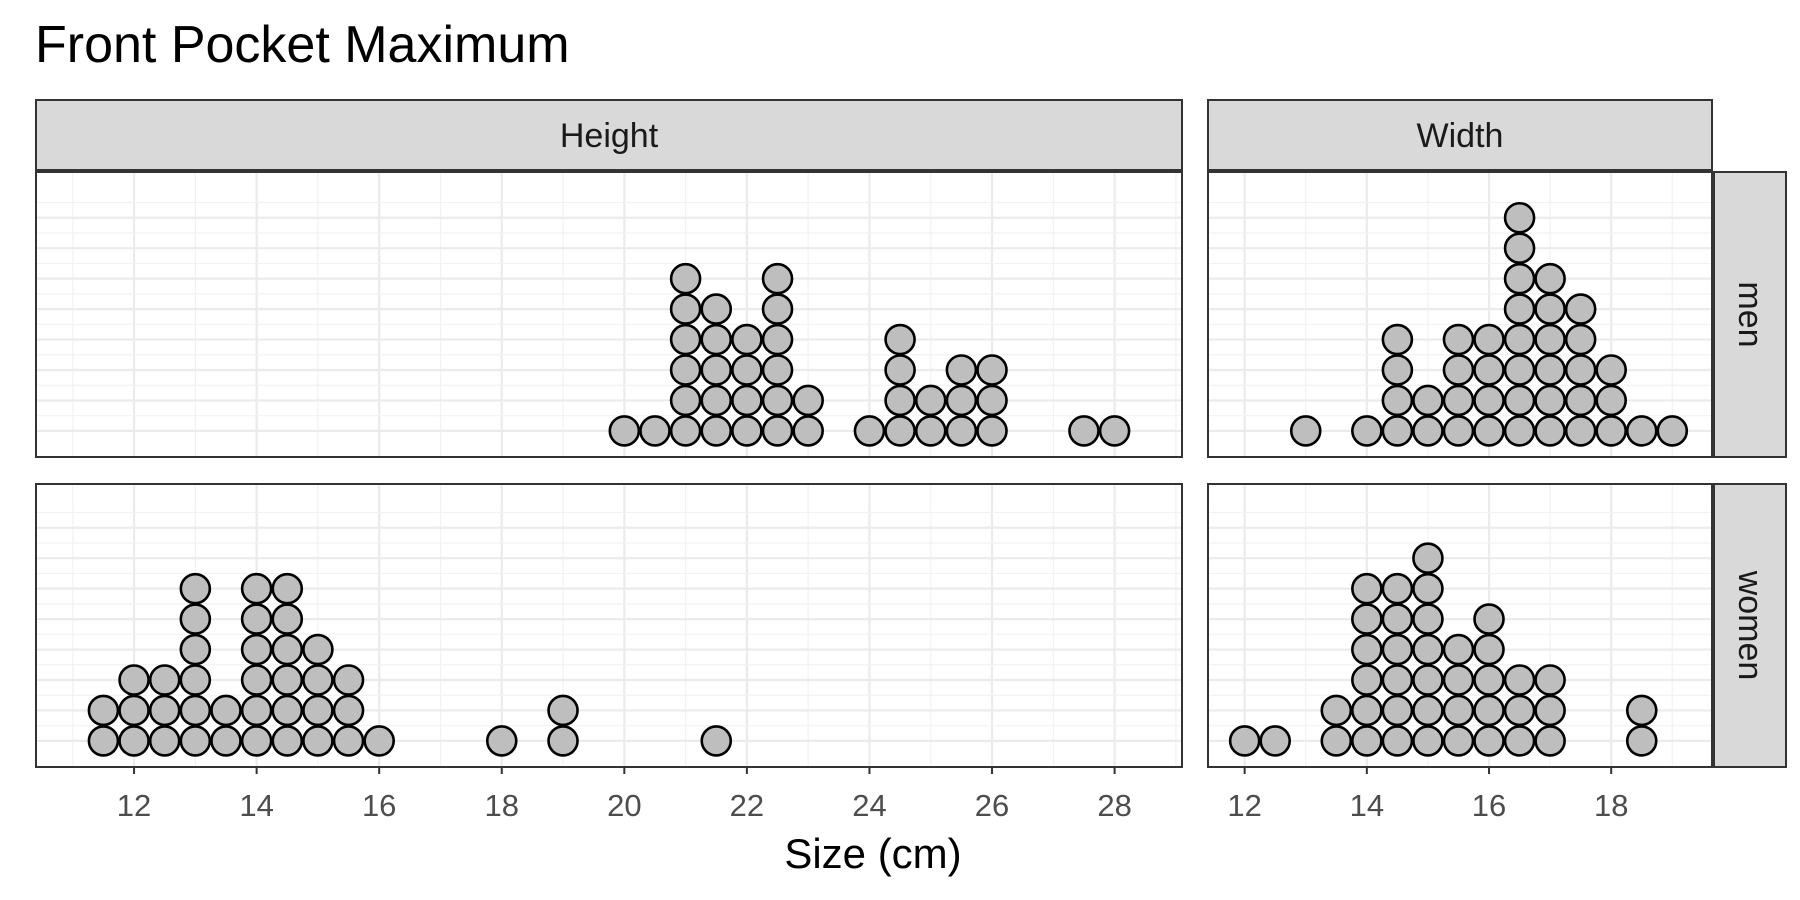  Describe the element at coordinates (256, 805) in the screenshot. I see `x-tick-label: 14` at that location.